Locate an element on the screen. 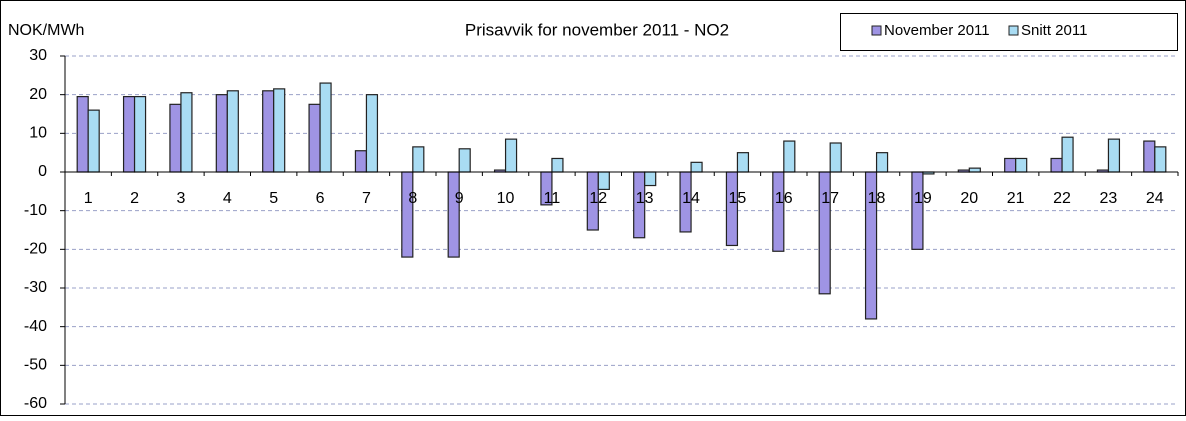 This screenshot has width=1186, height=421. y-tick-label: -40 is located at coordinates (35, 326).